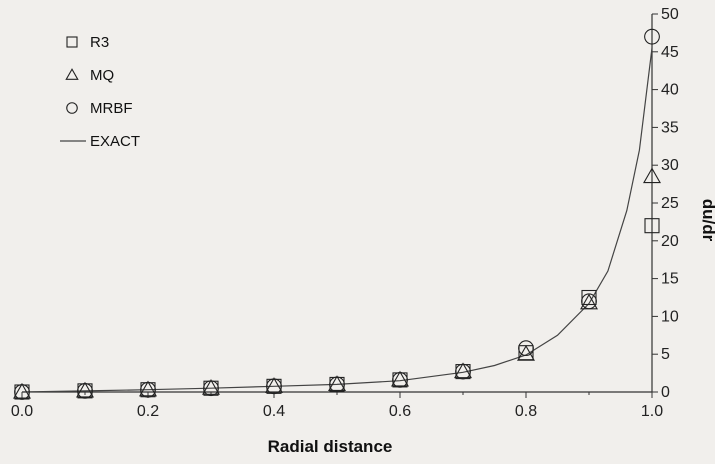 This screenshot has width=715, height=464. Describe the element at coordinates (665, 354) in the screenshot. I see `y-tick-label: 5` at that location.